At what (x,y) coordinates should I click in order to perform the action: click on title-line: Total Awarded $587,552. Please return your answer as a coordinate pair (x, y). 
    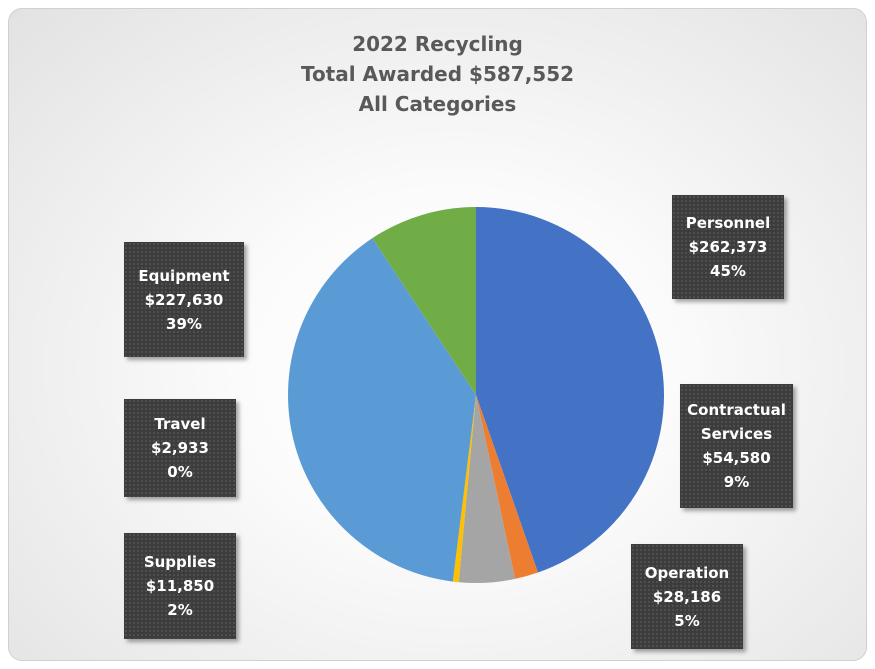
    Looking at the image, I should click on (437, 74).